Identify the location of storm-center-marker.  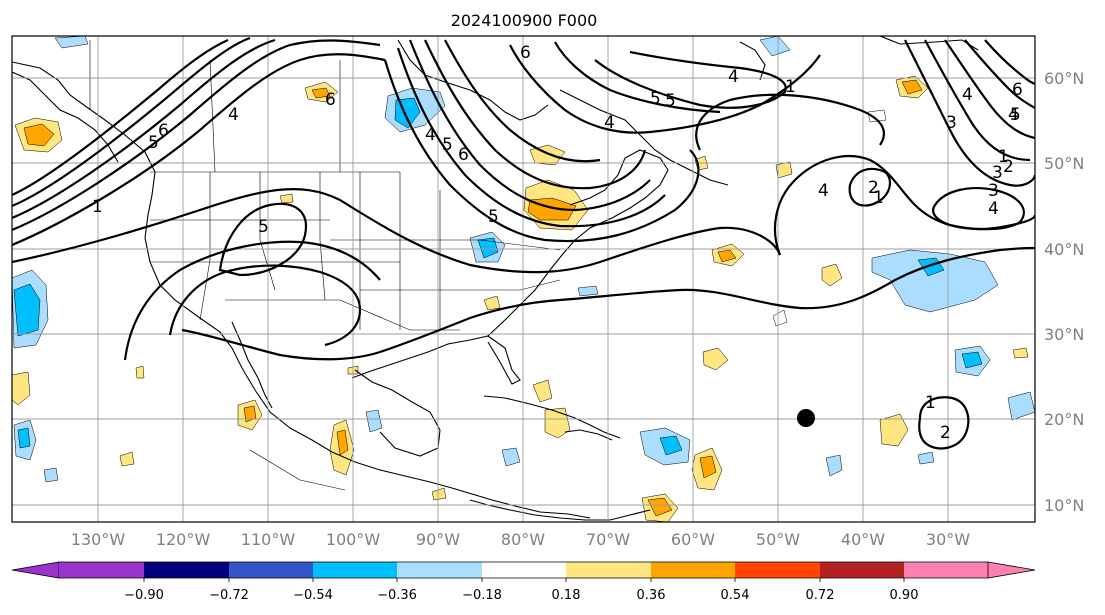
(806, 418).